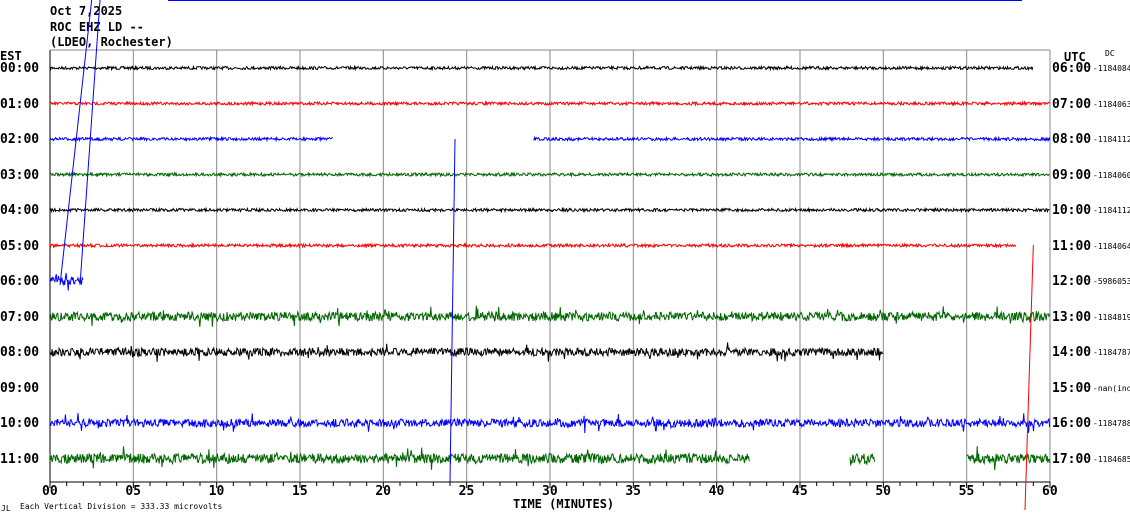  Describe the element at coordinates (97, 27) in the screenshot. I see `station-label: ROC EHZ LD --` at that location.